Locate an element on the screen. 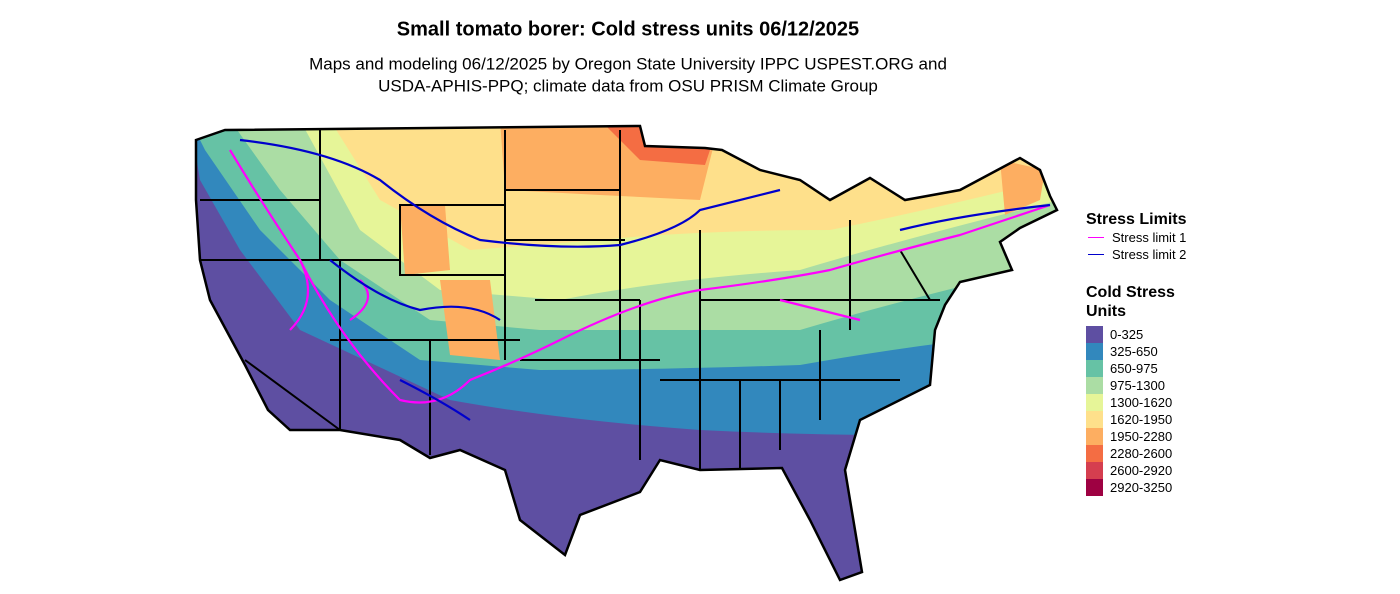 This screenshot has height=594, width=1400. legend-row: 650-975 is located at coordinates (1146, 368).